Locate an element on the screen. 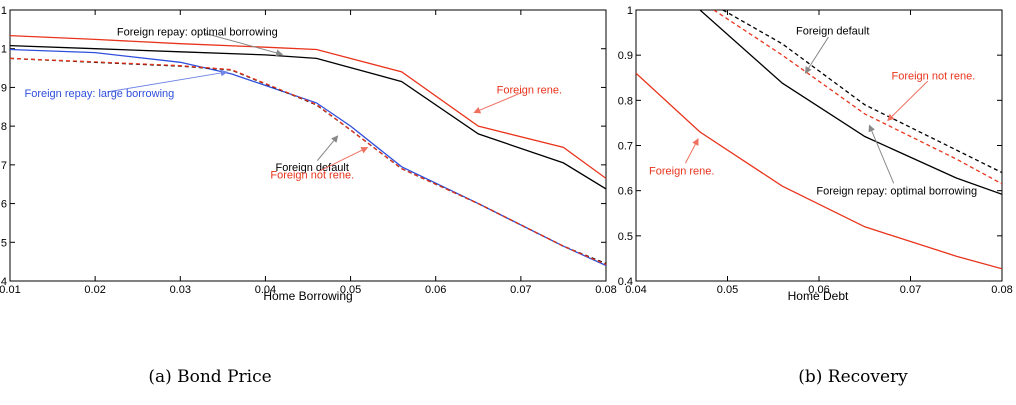 Image resolution: width=1016 pixels, height=405 pixels. y-tick-label: 1.1 is located at coordinates (3, 11).